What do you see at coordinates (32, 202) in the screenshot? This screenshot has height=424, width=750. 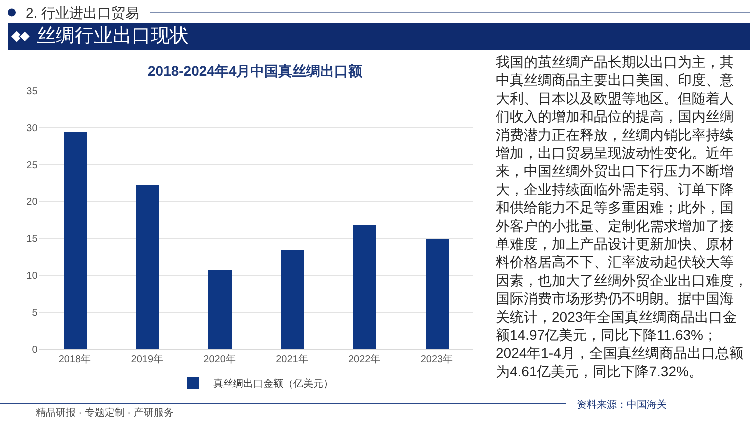 I see `y-tick-label: 20` at bounding box center [32, 202].